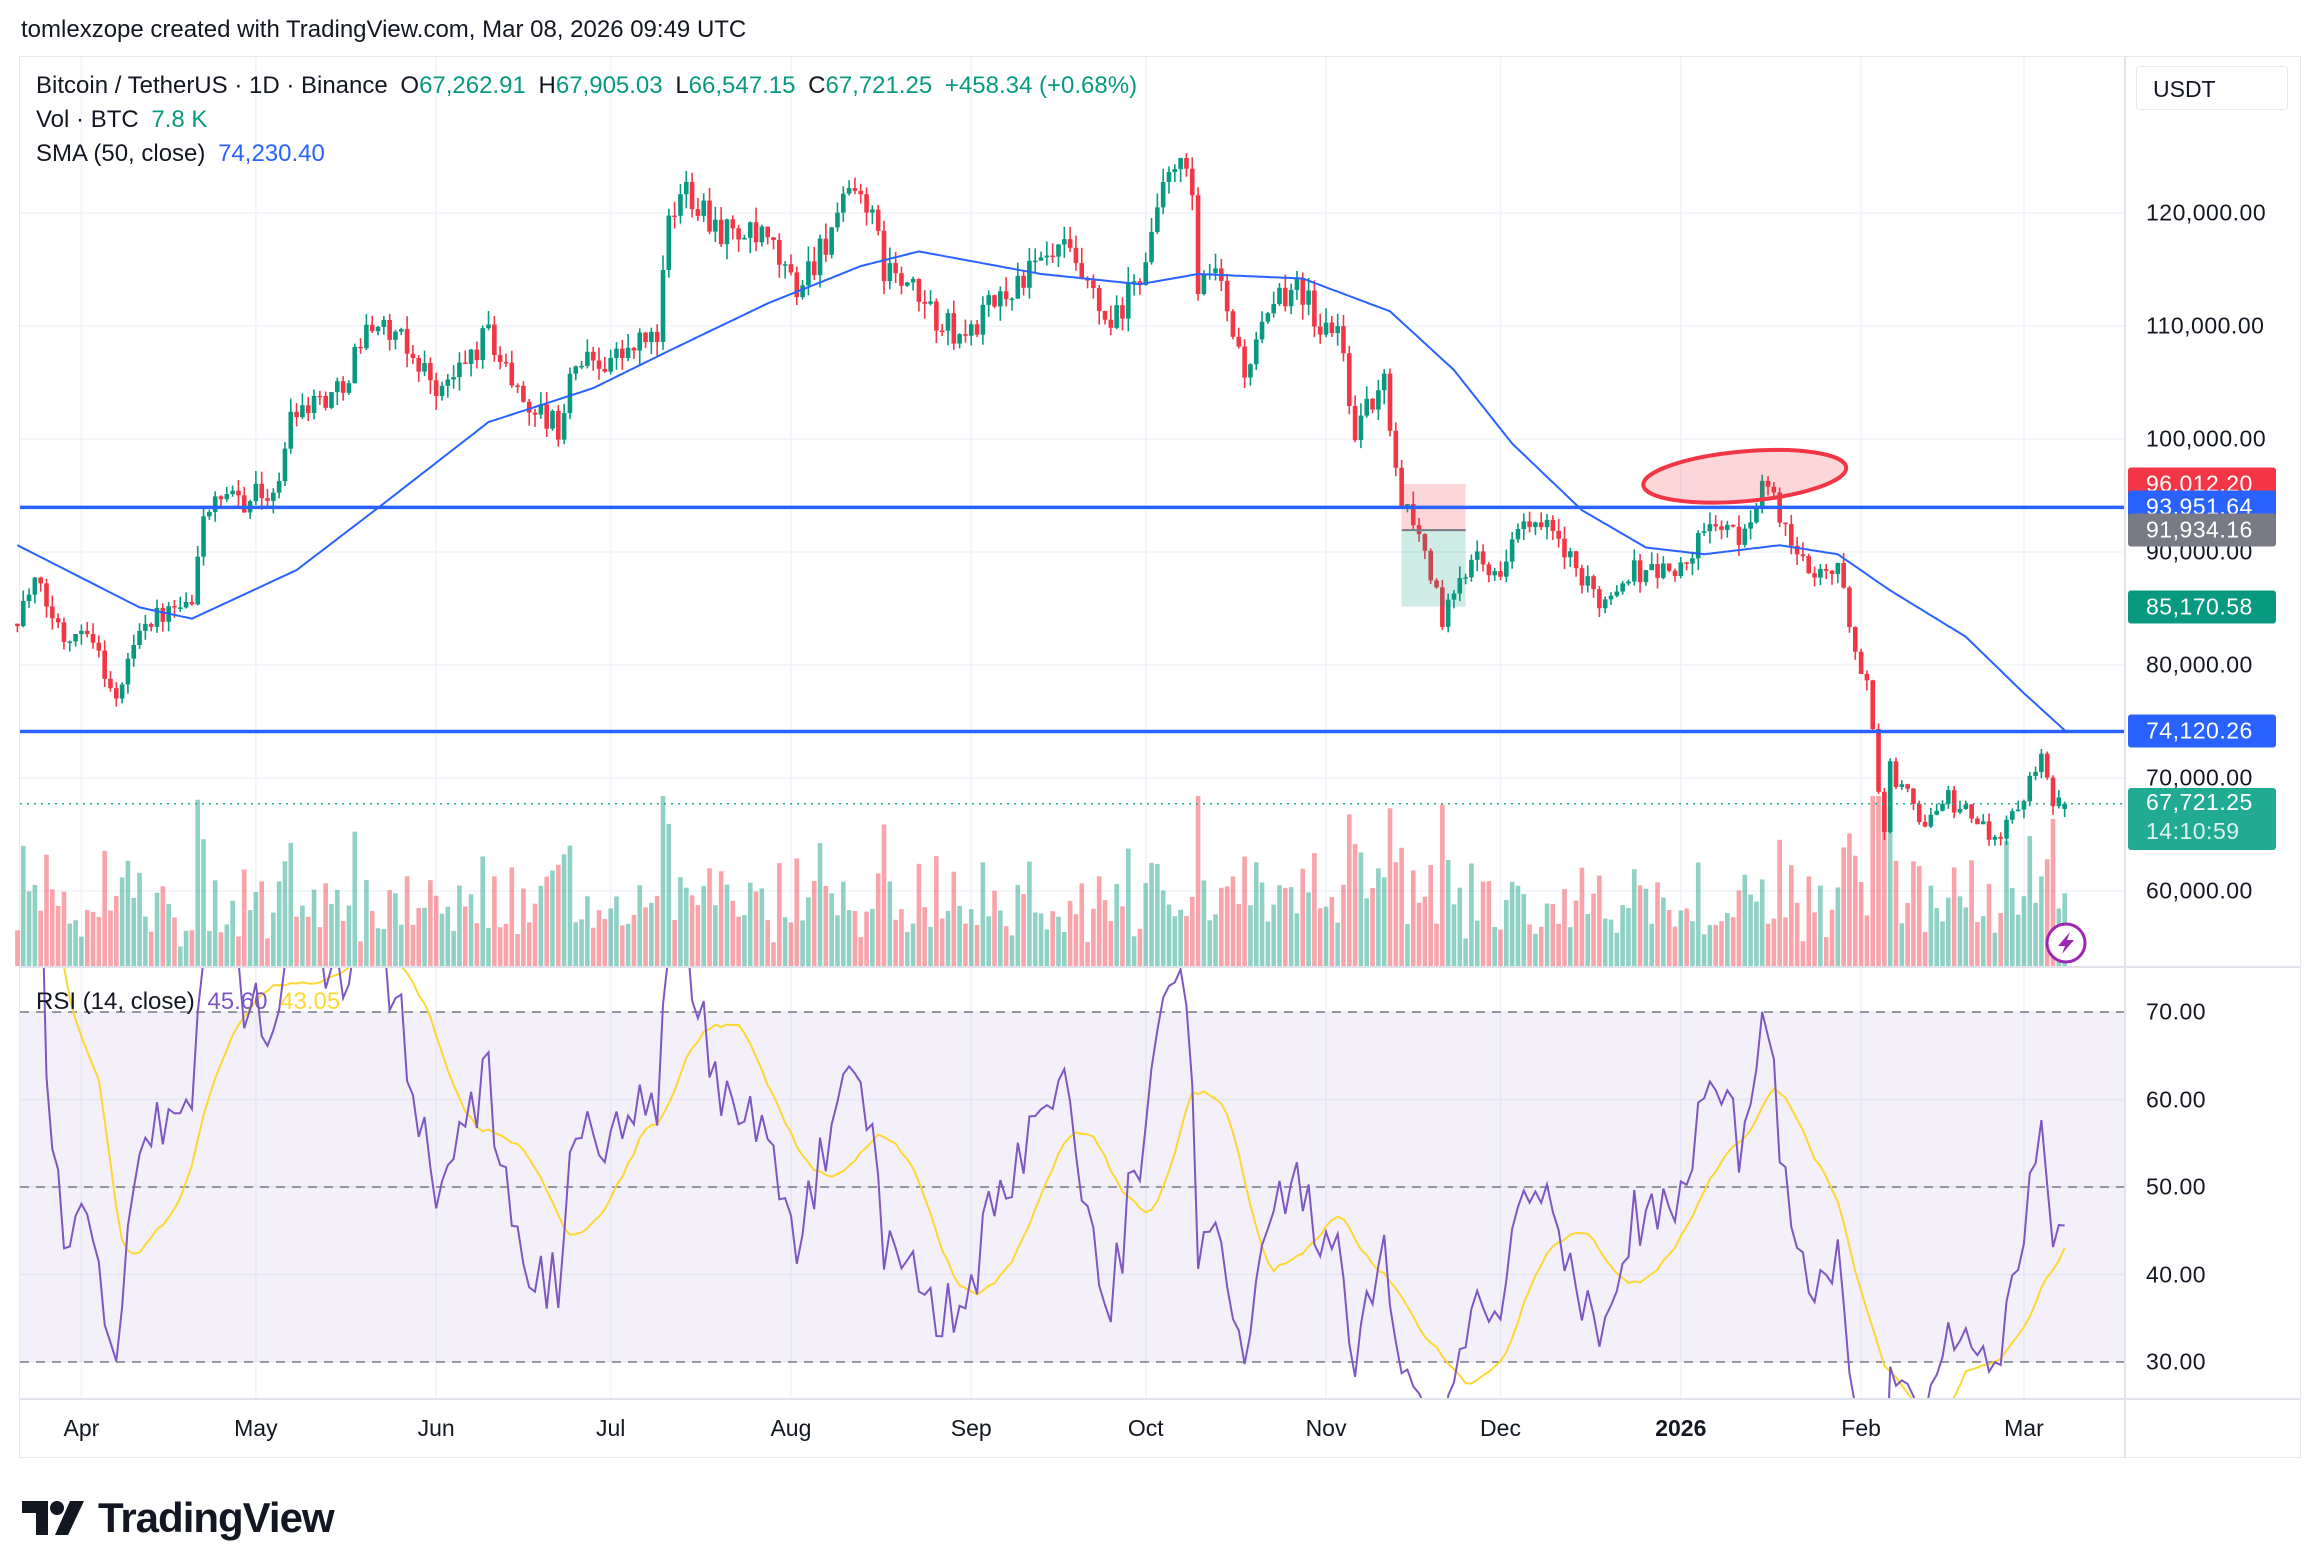 This screenshot has width=2308, height=1568. Describe the element at coordinates (2212, 88) in the screenshot. I see `currency-selector: USDT` at that location.